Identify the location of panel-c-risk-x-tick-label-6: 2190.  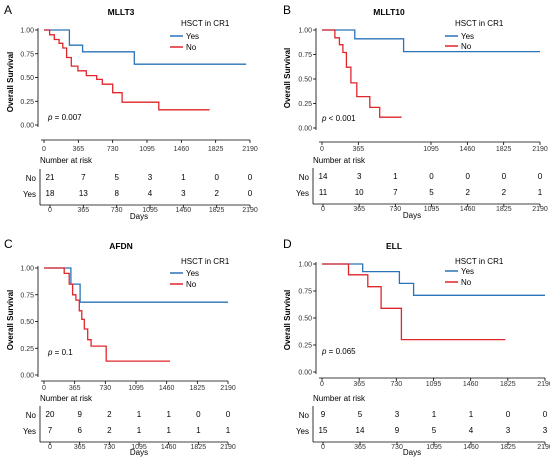
(228, 447).